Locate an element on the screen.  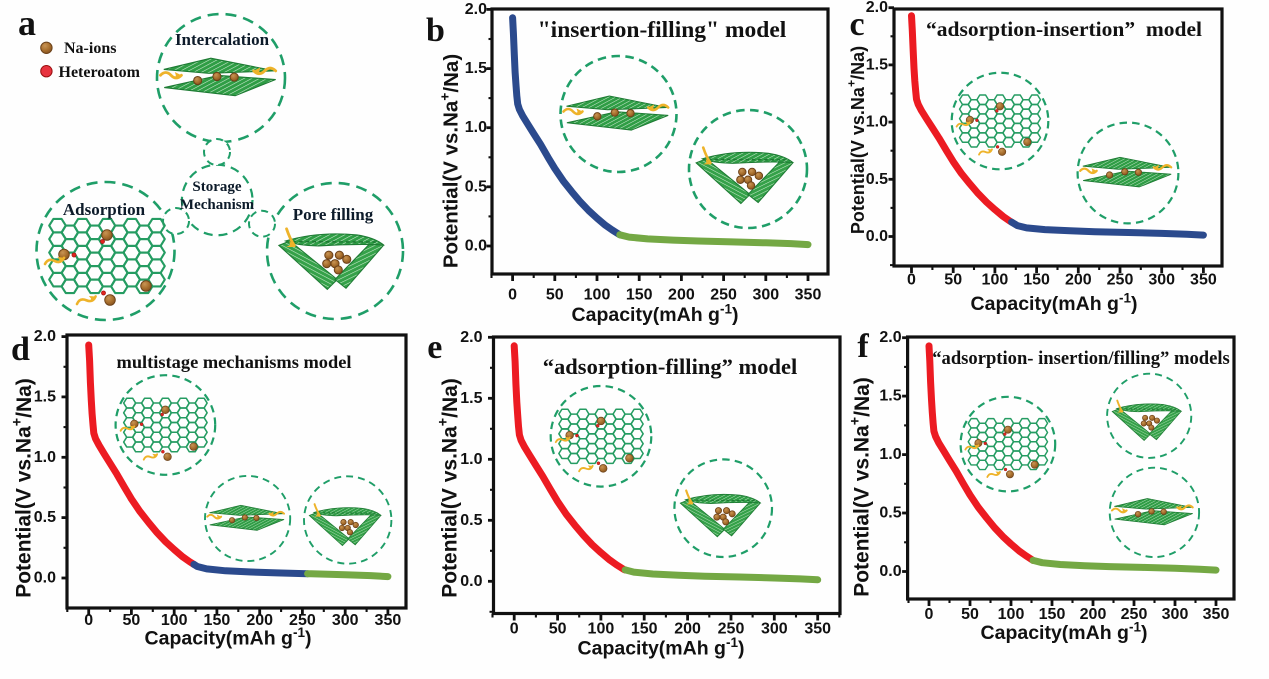
svg-text: d is located at coordinates (20, 349).